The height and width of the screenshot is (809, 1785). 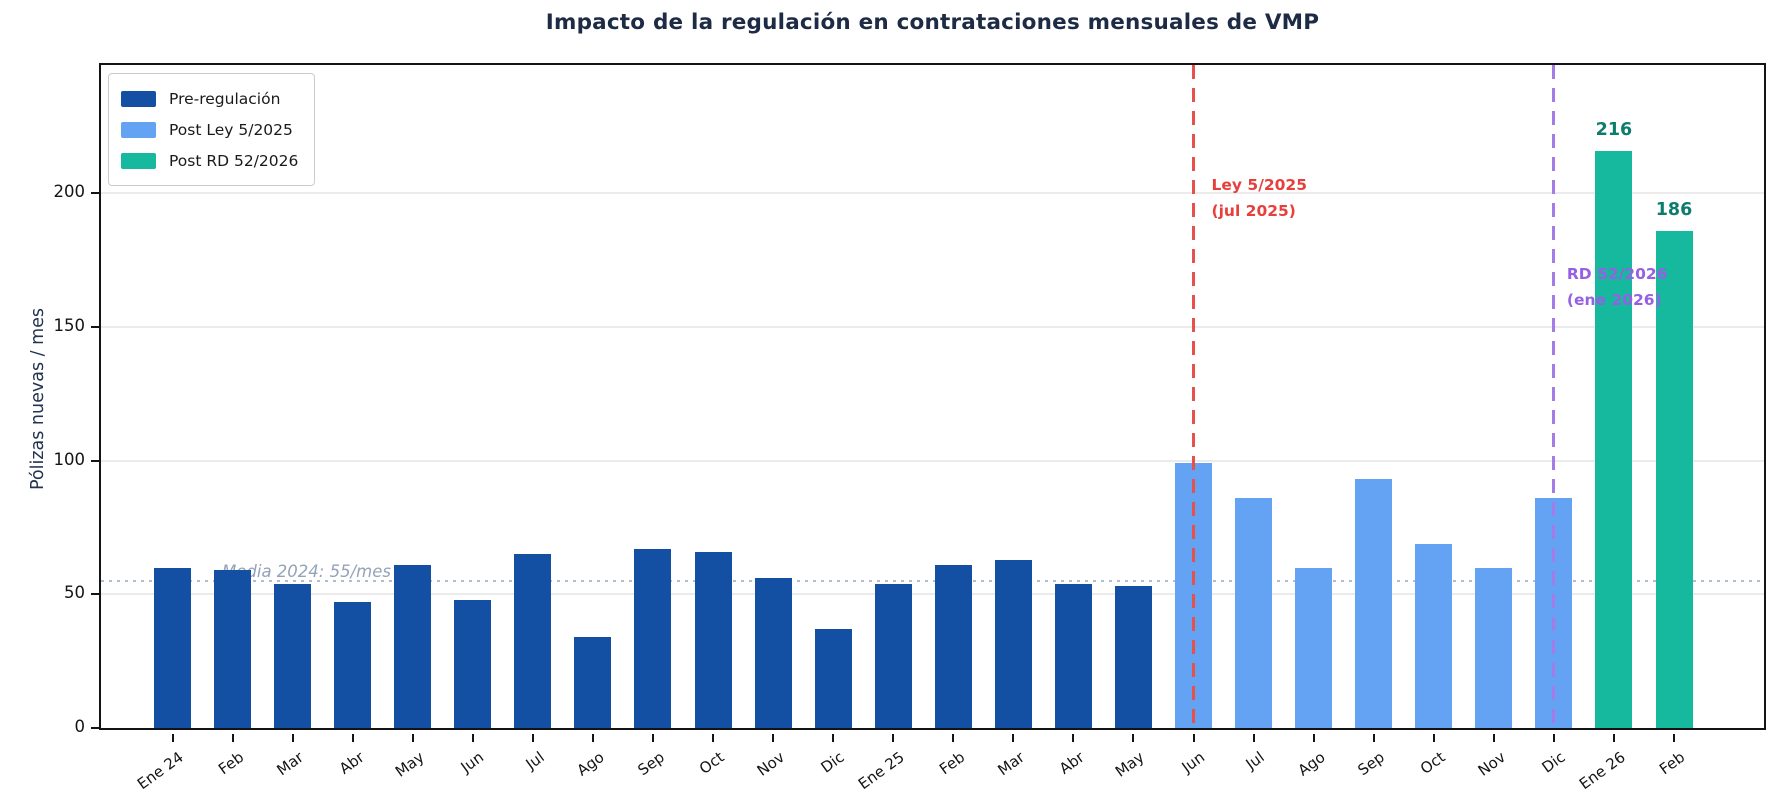 I want to click on y-tick-label: 200, so click(x=69, y=192).